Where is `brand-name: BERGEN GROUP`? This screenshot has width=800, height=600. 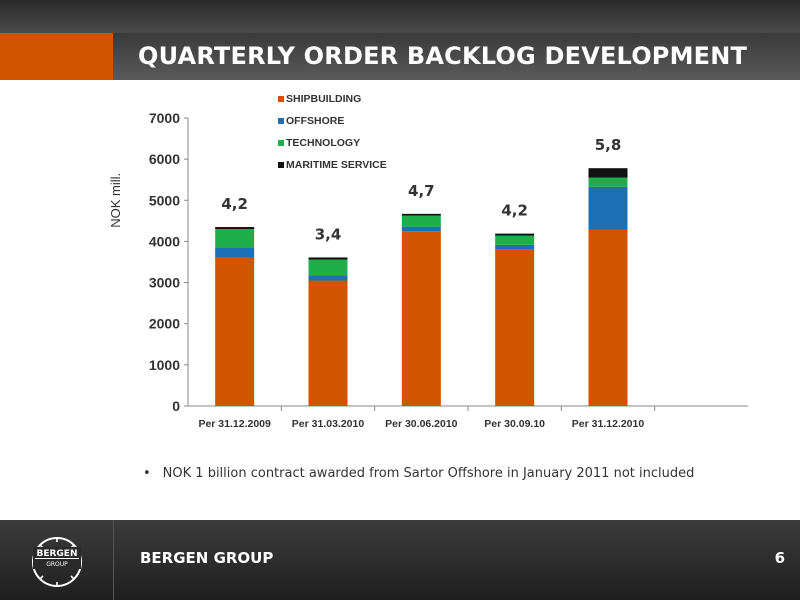
brand-name: BERGEN GROUP is located at coordinates (207, 558).